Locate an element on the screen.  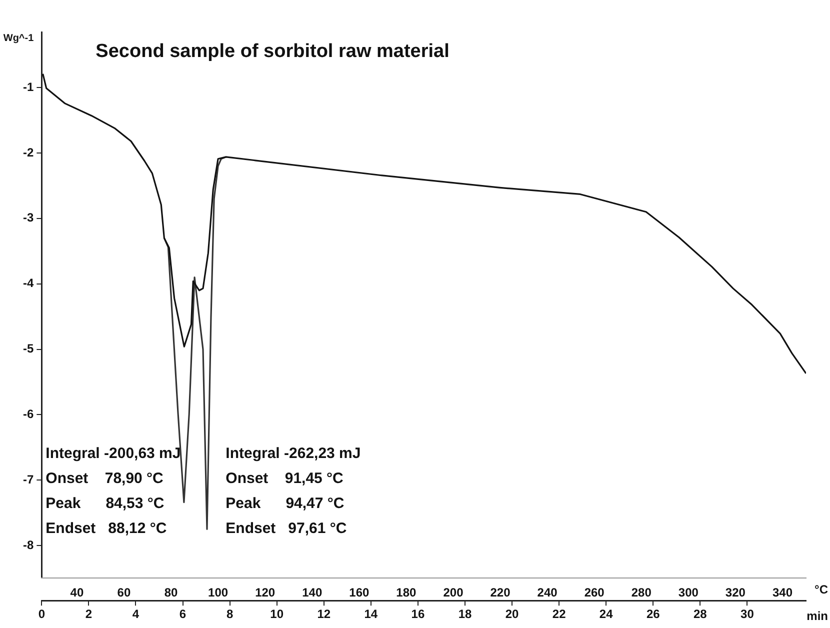
x-tick-label: 6 is located at coordinates (182, 614).